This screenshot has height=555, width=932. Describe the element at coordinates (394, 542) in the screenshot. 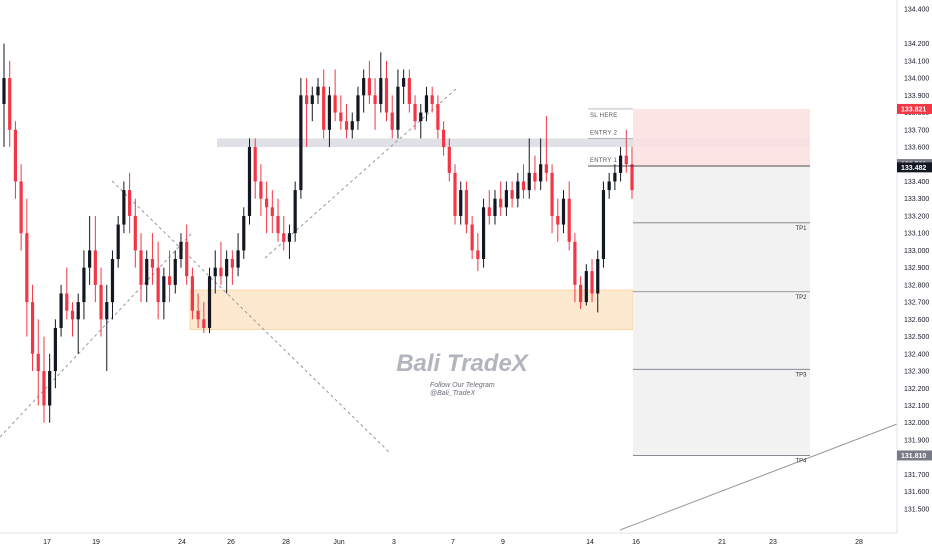

I see `date-tick-label: 3` at that location.